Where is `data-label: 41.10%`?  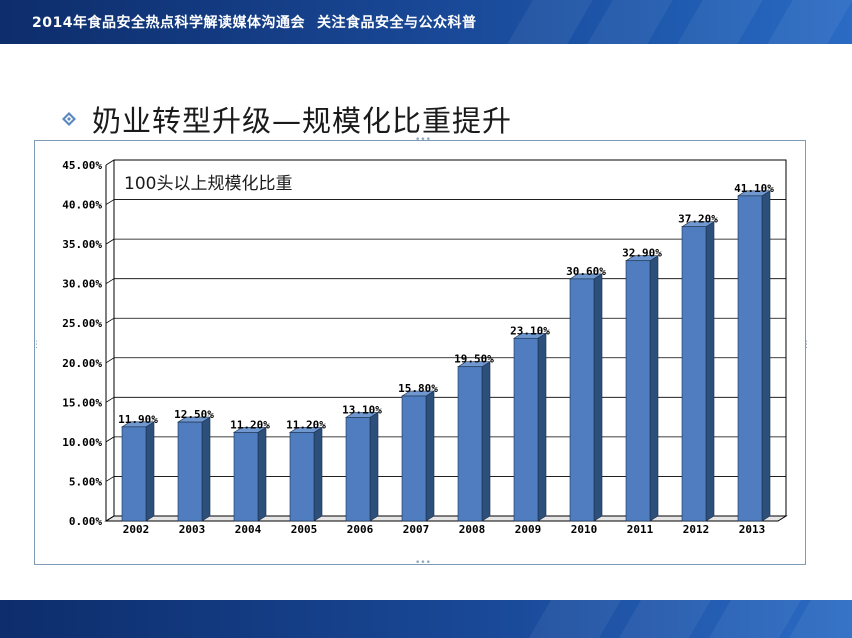
data-label: 41.10% is located at coordinates (754, 188).